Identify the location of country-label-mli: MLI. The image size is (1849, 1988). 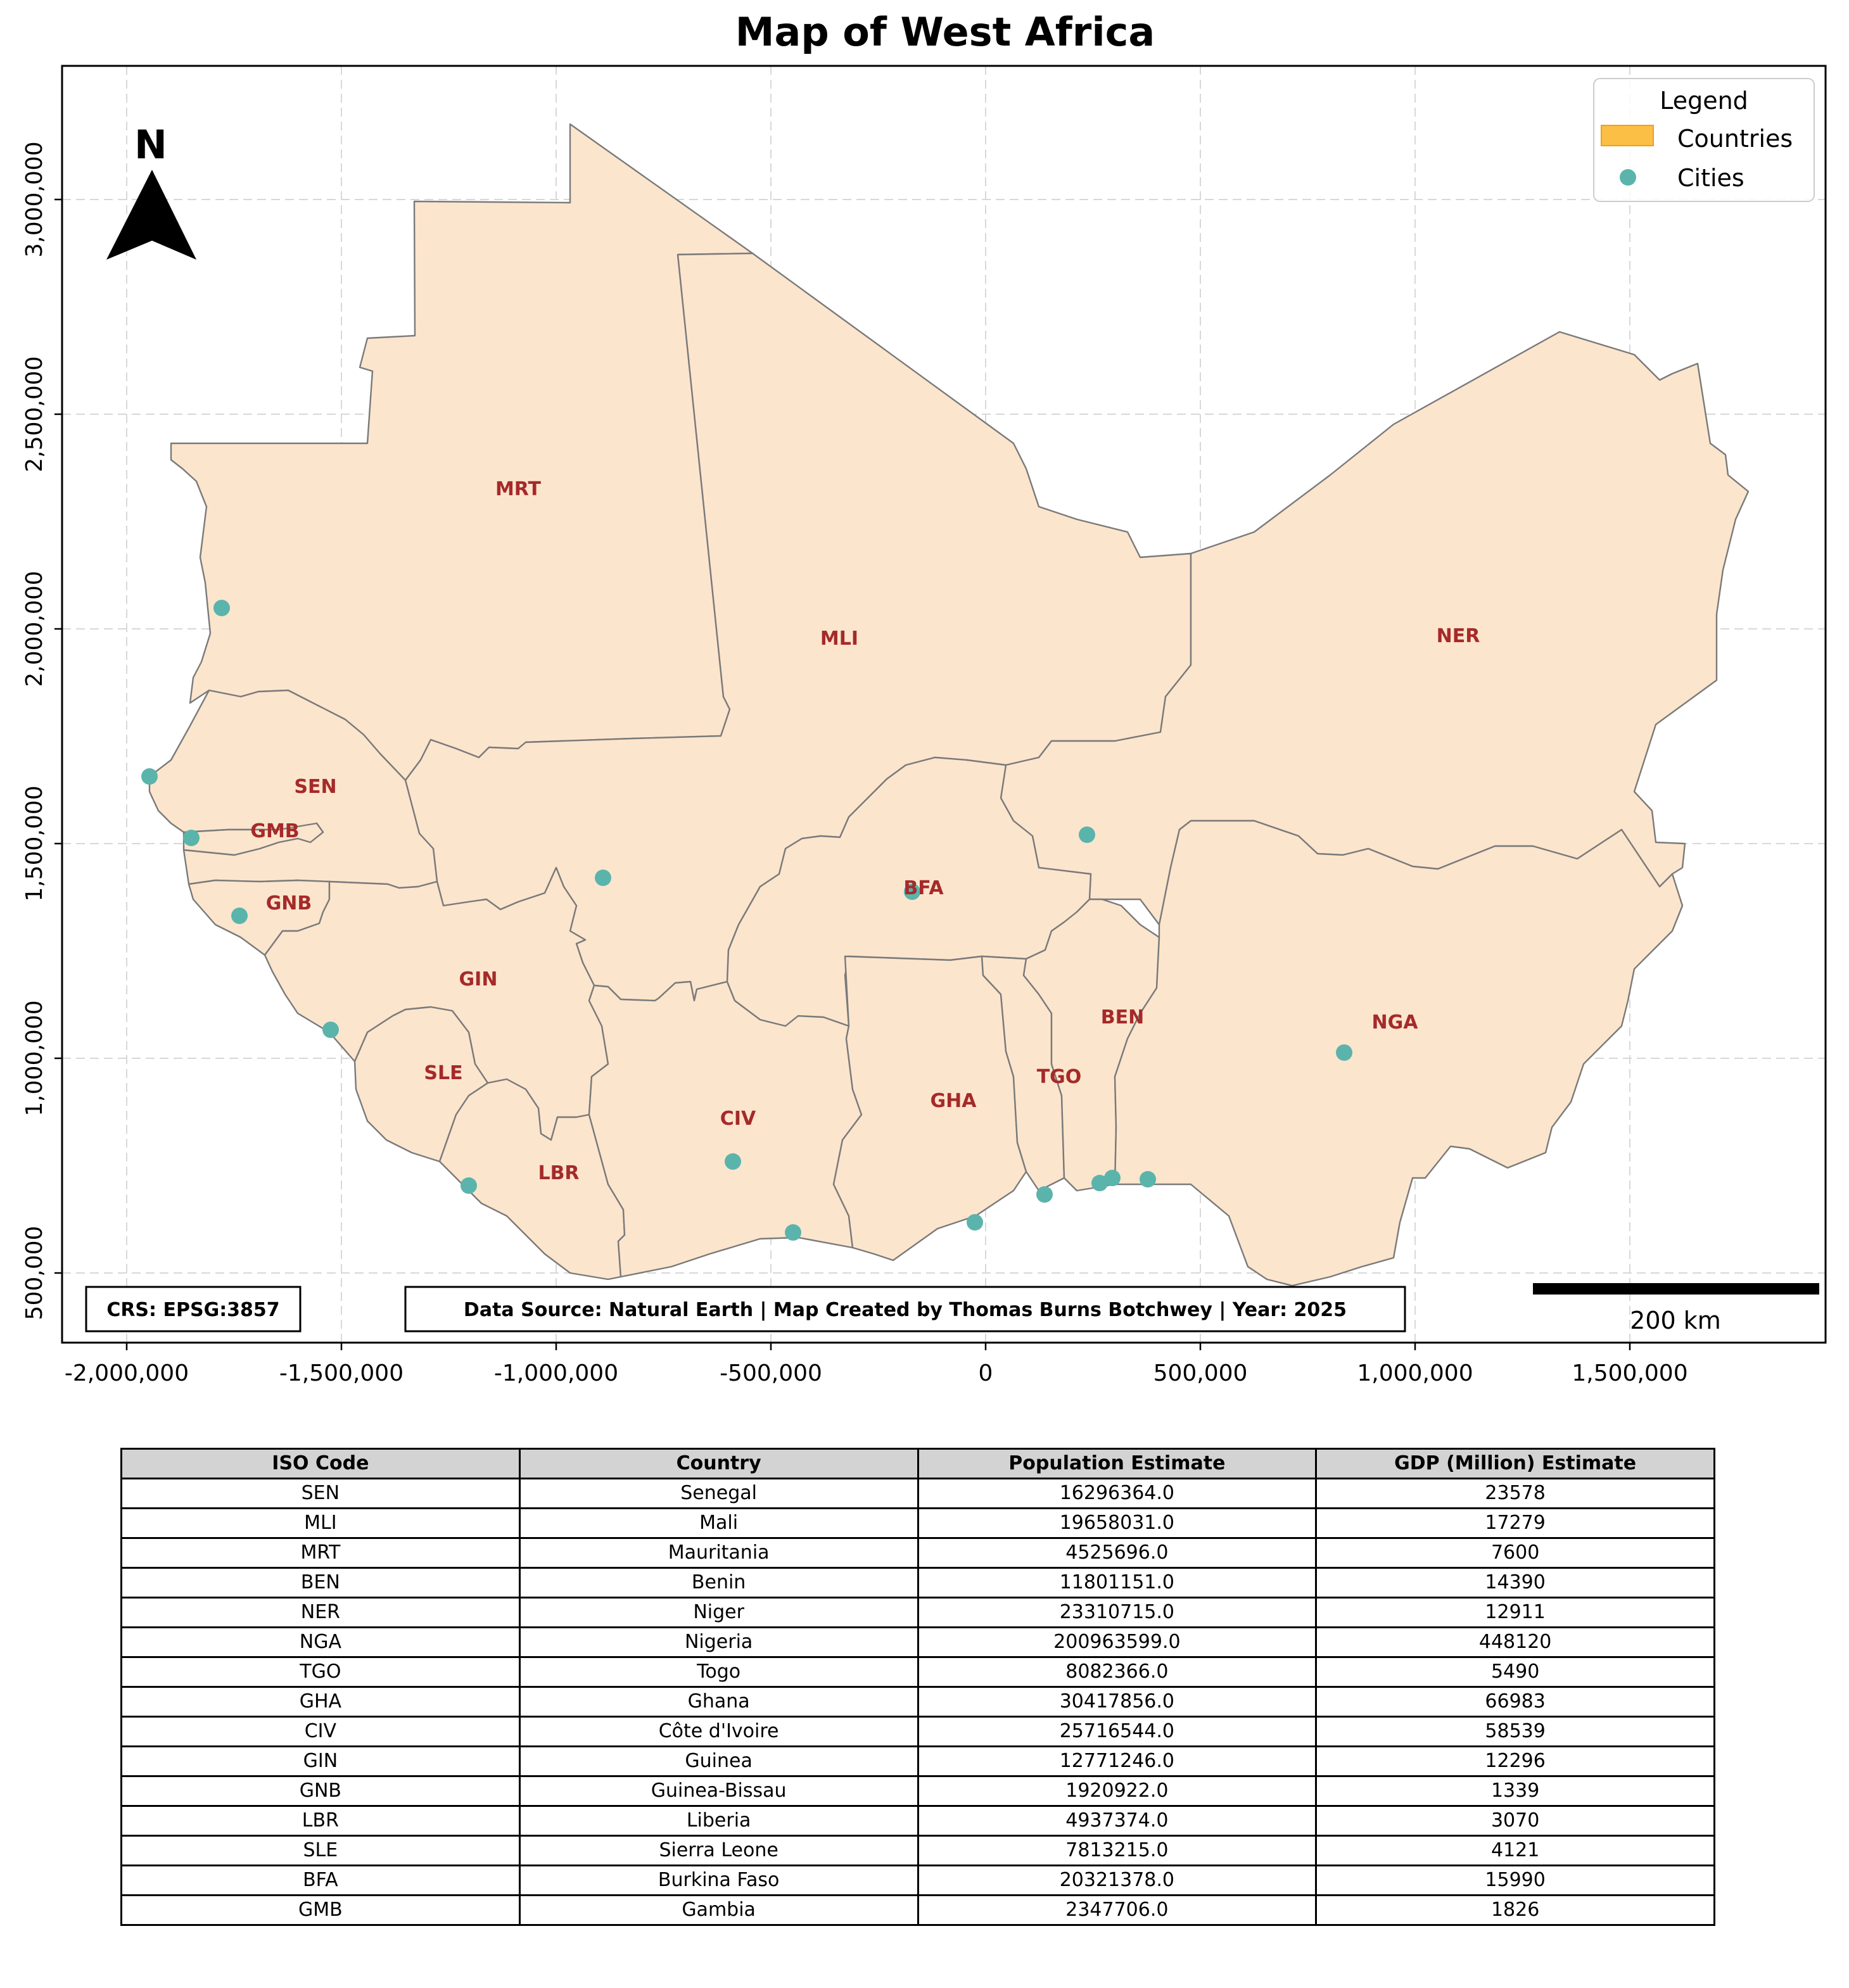
(839, 639).